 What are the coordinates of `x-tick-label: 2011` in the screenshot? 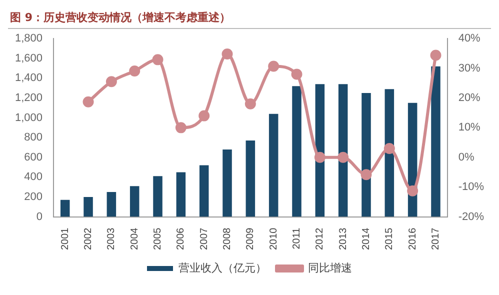 It's located at (297, 238).